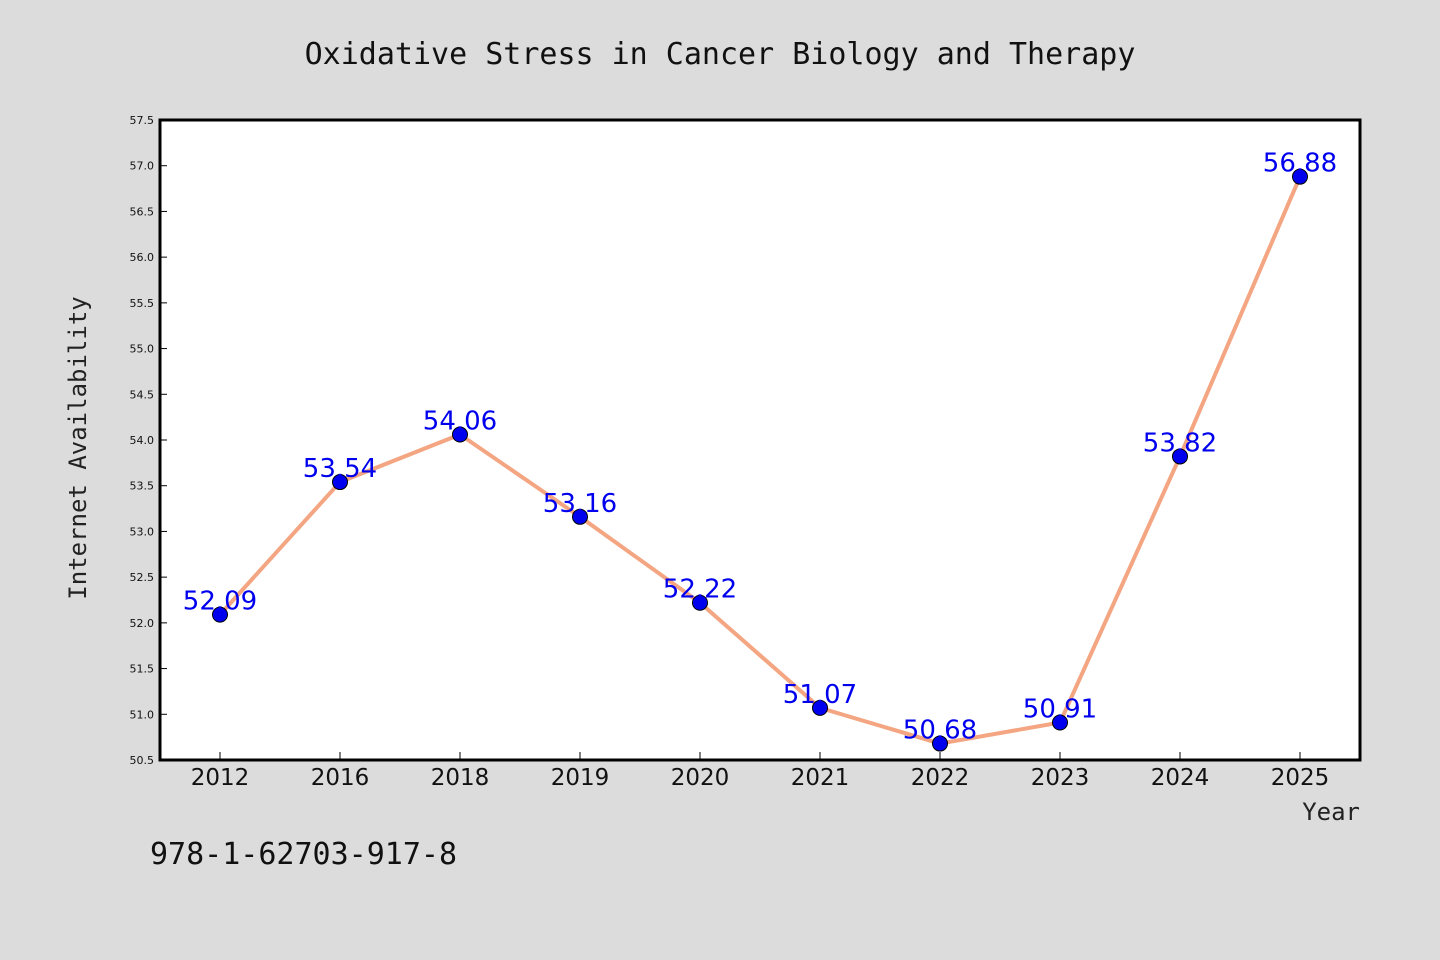  What do you see at coordinates (460, 778) in the screenshot?
I see `x-tick-label: 2018` at bounding box center [460, 778].